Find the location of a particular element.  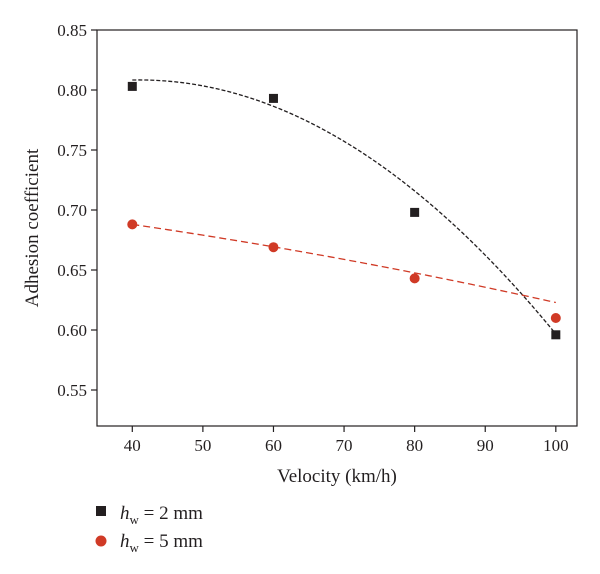

x-tick-label: 40 is located at coordinates (132, 445).